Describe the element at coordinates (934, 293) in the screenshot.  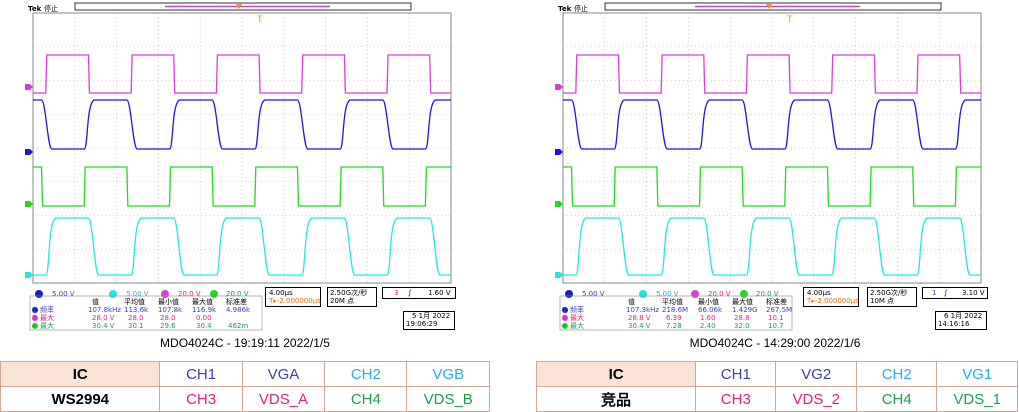
I see `trigger-channel: 1` at that location.